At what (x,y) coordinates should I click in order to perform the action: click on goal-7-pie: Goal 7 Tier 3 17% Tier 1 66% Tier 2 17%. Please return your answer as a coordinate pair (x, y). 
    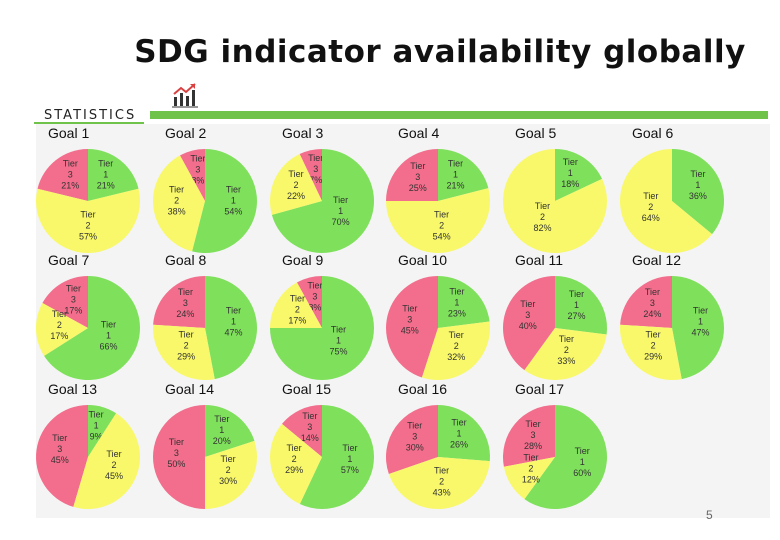
    Looking at the image, I should click on (87, 316).